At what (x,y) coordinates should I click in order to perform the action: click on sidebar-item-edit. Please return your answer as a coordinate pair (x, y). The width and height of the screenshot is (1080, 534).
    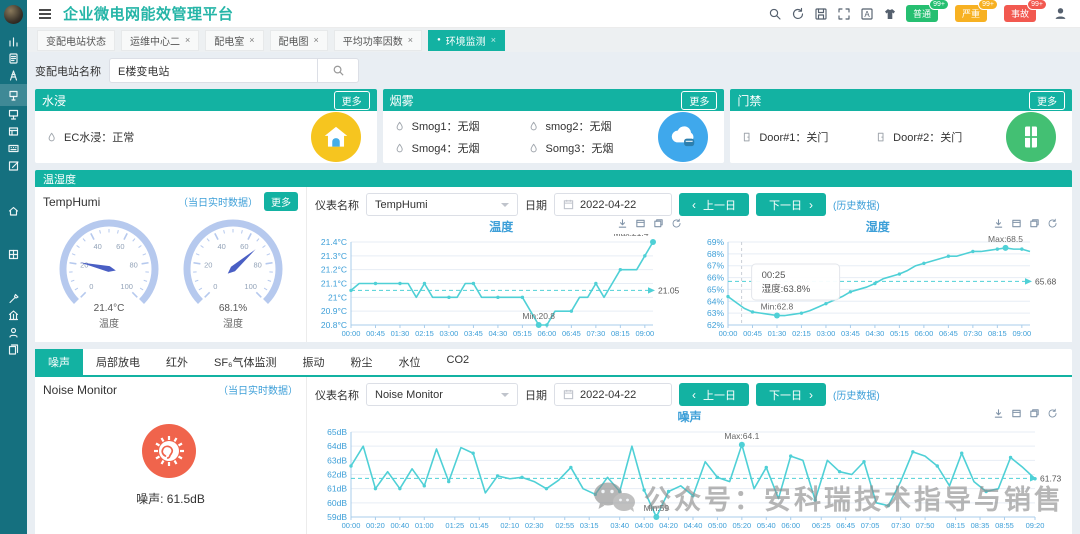
    Looking at the image, I should click on (13, 165).